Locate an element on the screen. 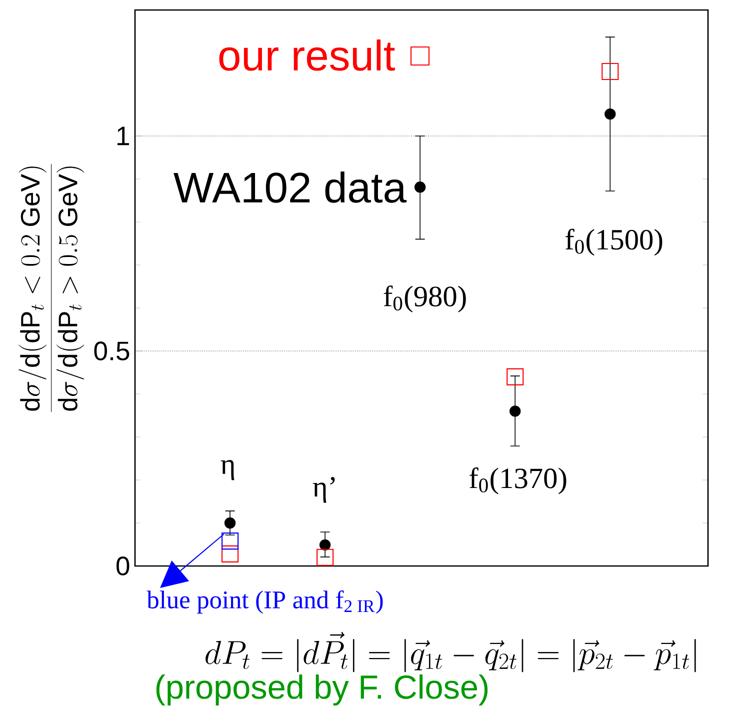  y-tick-label: 1 is located at coordinates (123, 136).